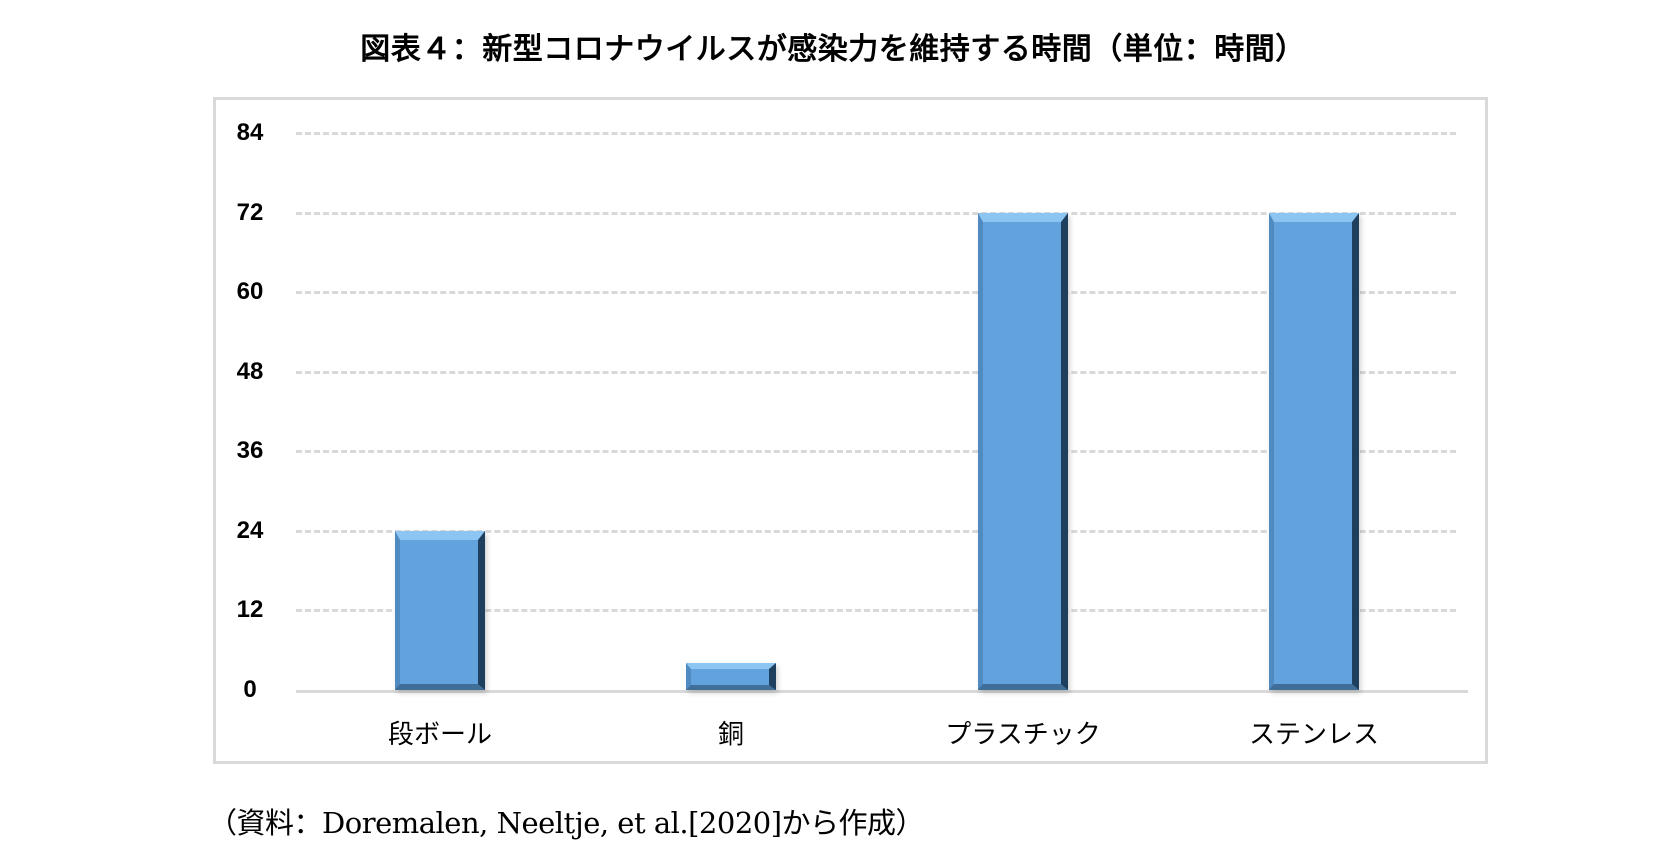 The height and width of the screenshot is (861, 1666). What do you see at coordinates (250, 212) in the screenshot?
I see `y-tick-label: 72` at bounding box center [250, 212].